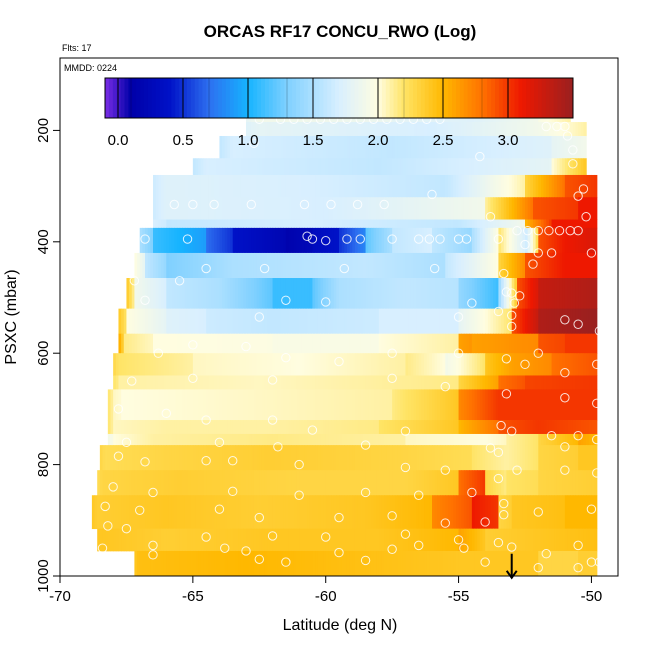 The height and width of the screenshot is (650, 650). Describe the element at coordinates (559, 98) in the screenshot. I see `colorbar-swatch` at that location.